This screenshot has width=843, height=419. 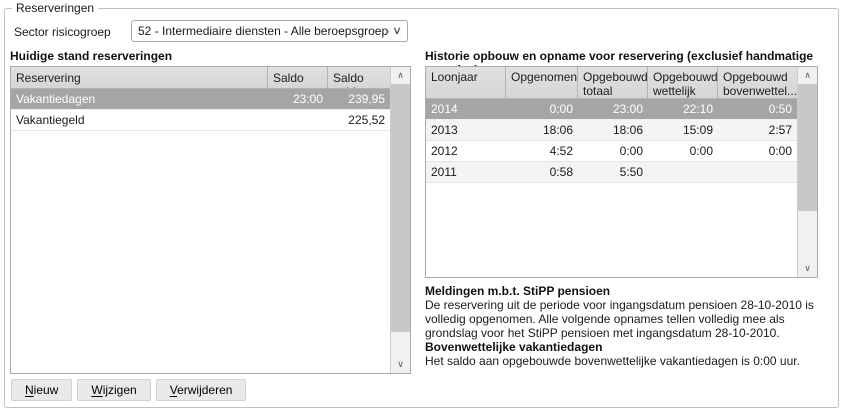 I want to click on column-header-saldo-geld: Saldo geld, so click(x=348, y=79).